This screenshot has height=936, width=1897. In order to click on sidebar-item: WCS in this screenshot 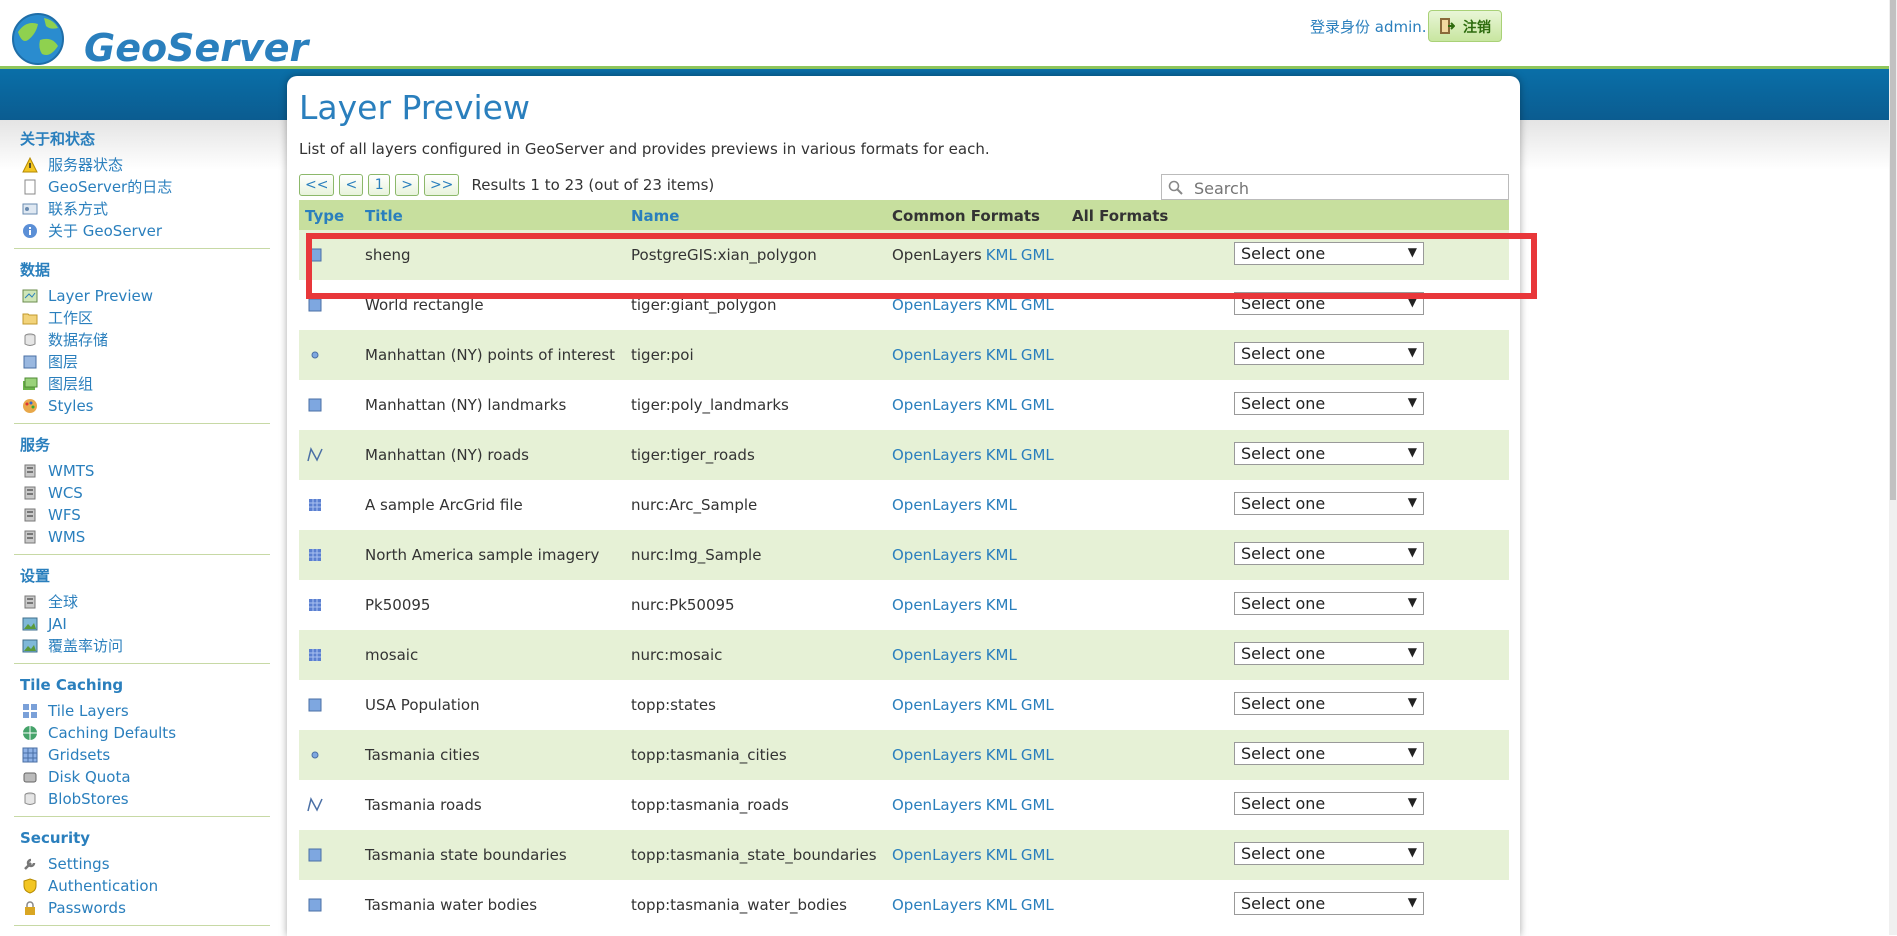, I will do `click(142, 493)`.